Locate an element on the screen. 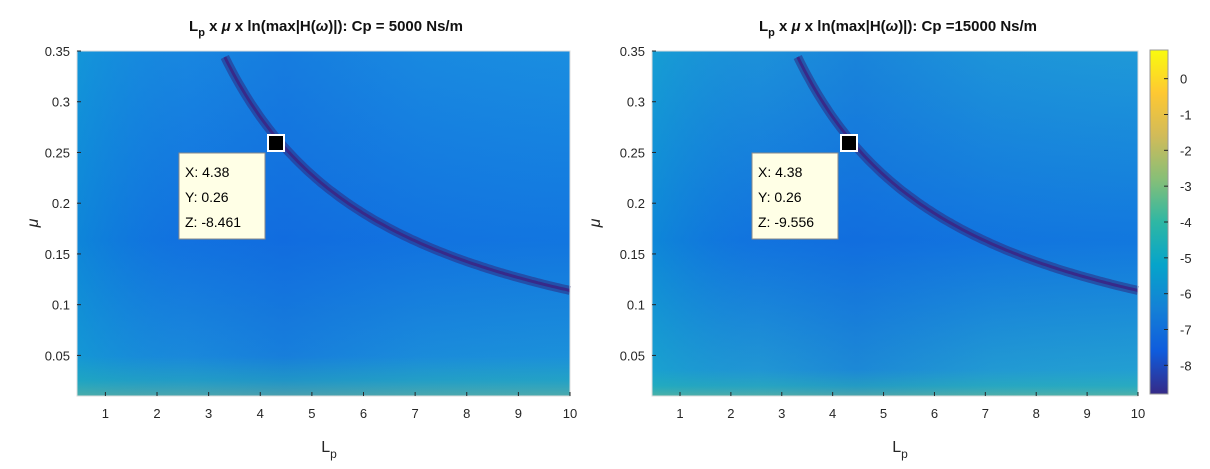 The image size is (1210, 469). left-x-axis-label: Lp is located at coordinates (329, 450).